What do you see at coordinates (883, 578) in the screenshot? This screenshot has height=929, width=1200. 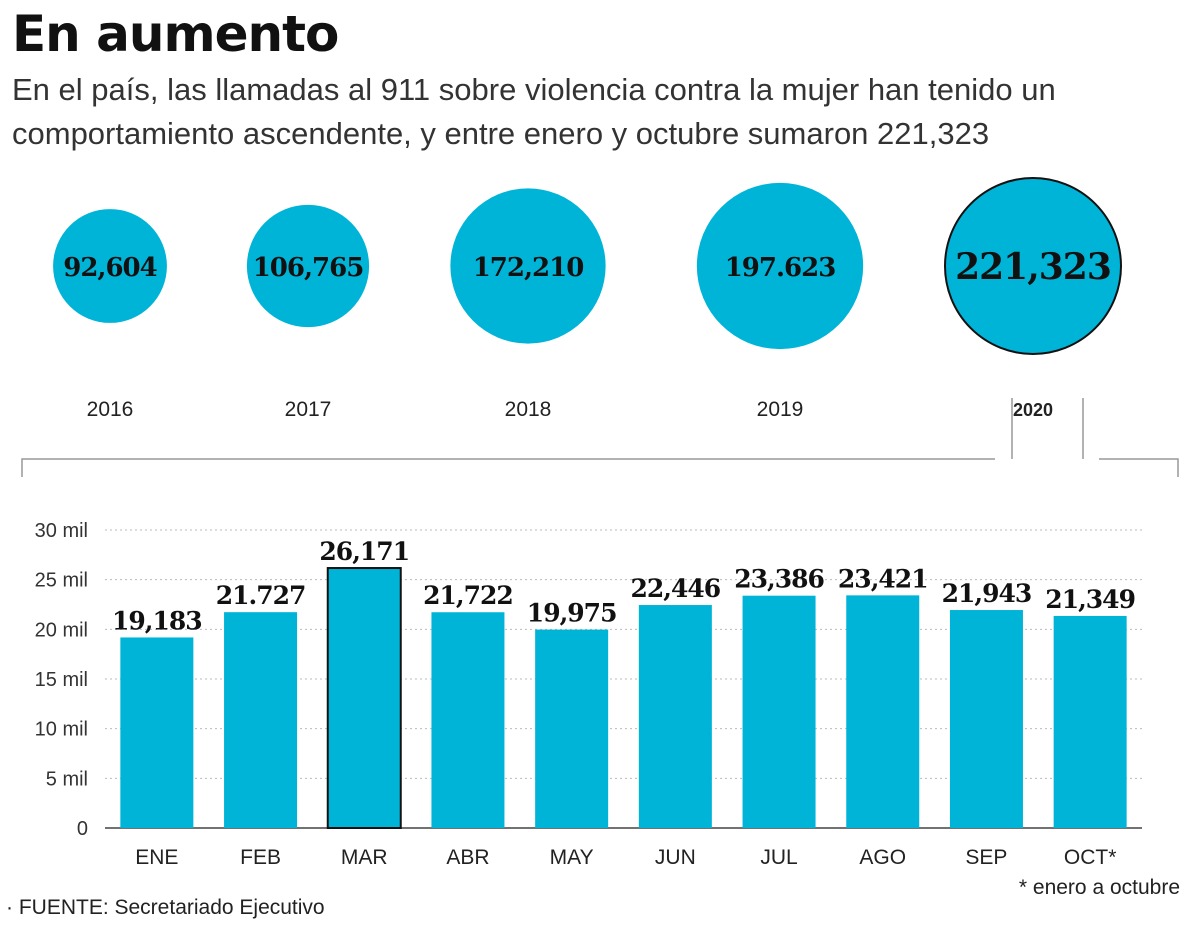 I see `bar-value-label: 23,421` at bounding box center [883, 578].